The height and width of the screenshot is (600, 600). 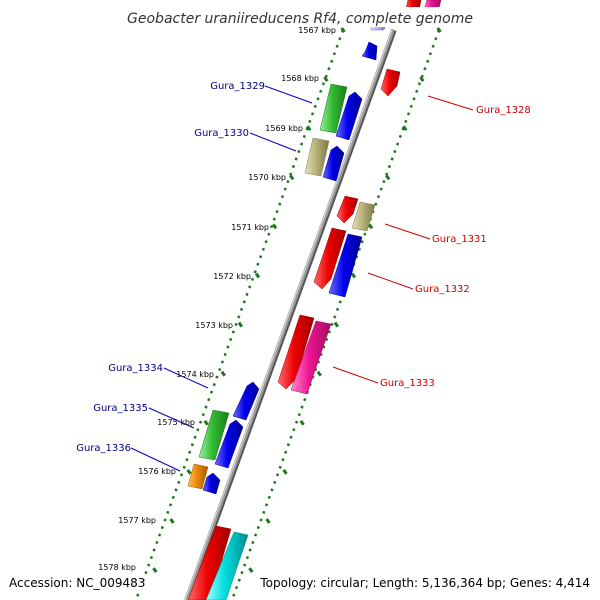 I want to click on tick-label: 1576 kbp, so click(x=157, y=471).